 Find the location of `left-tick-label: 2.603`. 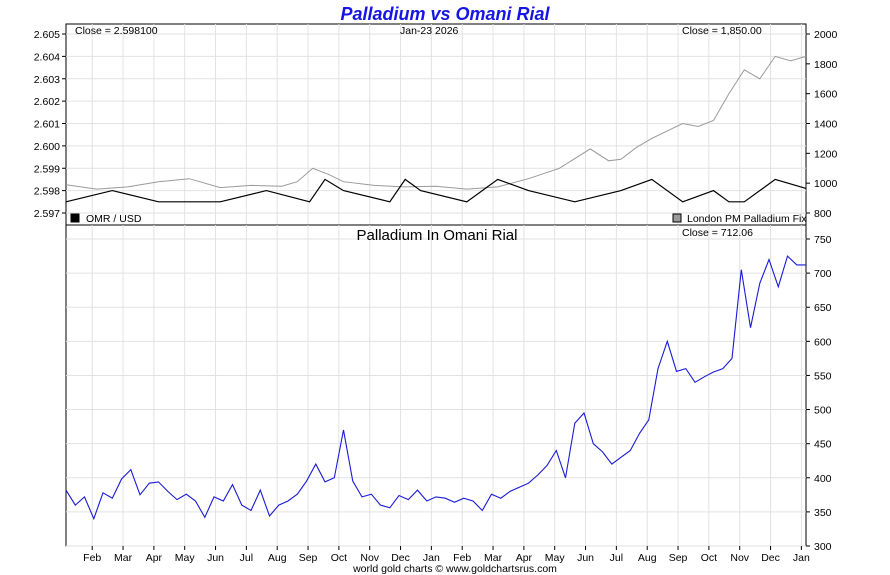

left-tick-label: 2.603 is located at coordinates (47, 80).